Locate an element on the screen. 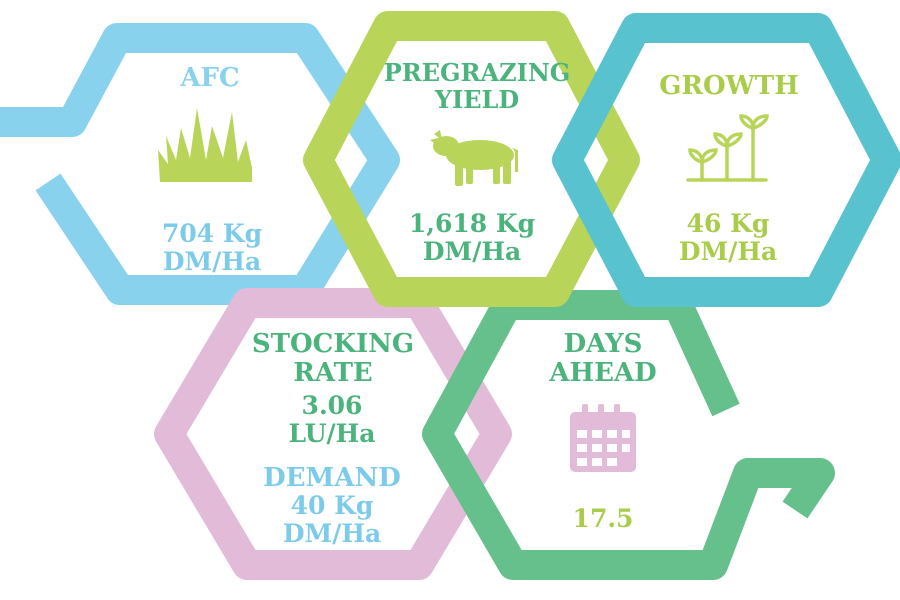 This screenshot has height=600, width=900. grass-icon is located at coordinates (205, 145).